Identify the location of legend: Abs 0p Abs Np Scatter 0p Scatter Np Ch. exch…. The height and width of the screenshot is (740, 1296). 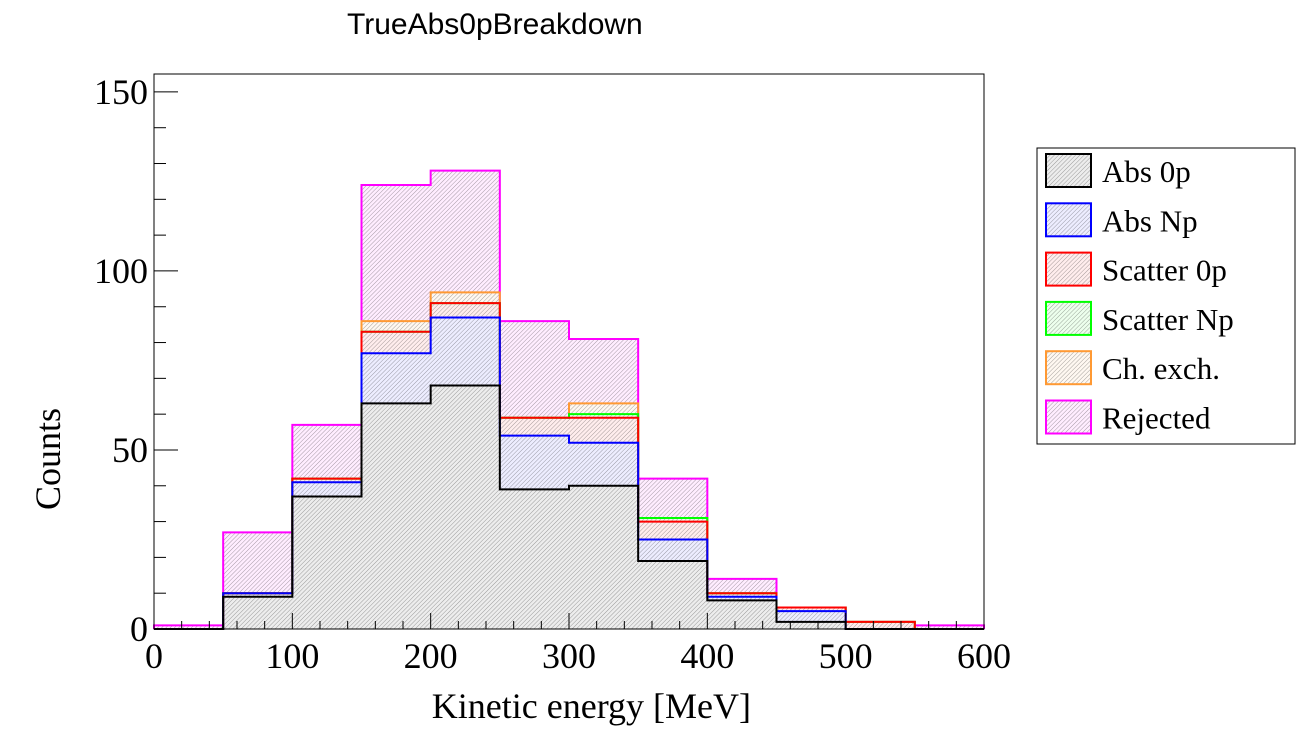
(1166, 296).